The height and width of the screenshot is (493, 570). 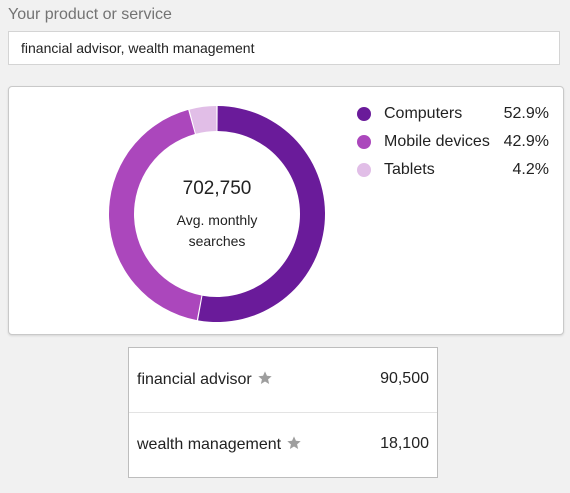 I want to click on legend-percent: 4.2%, so click(x=530, y=169).